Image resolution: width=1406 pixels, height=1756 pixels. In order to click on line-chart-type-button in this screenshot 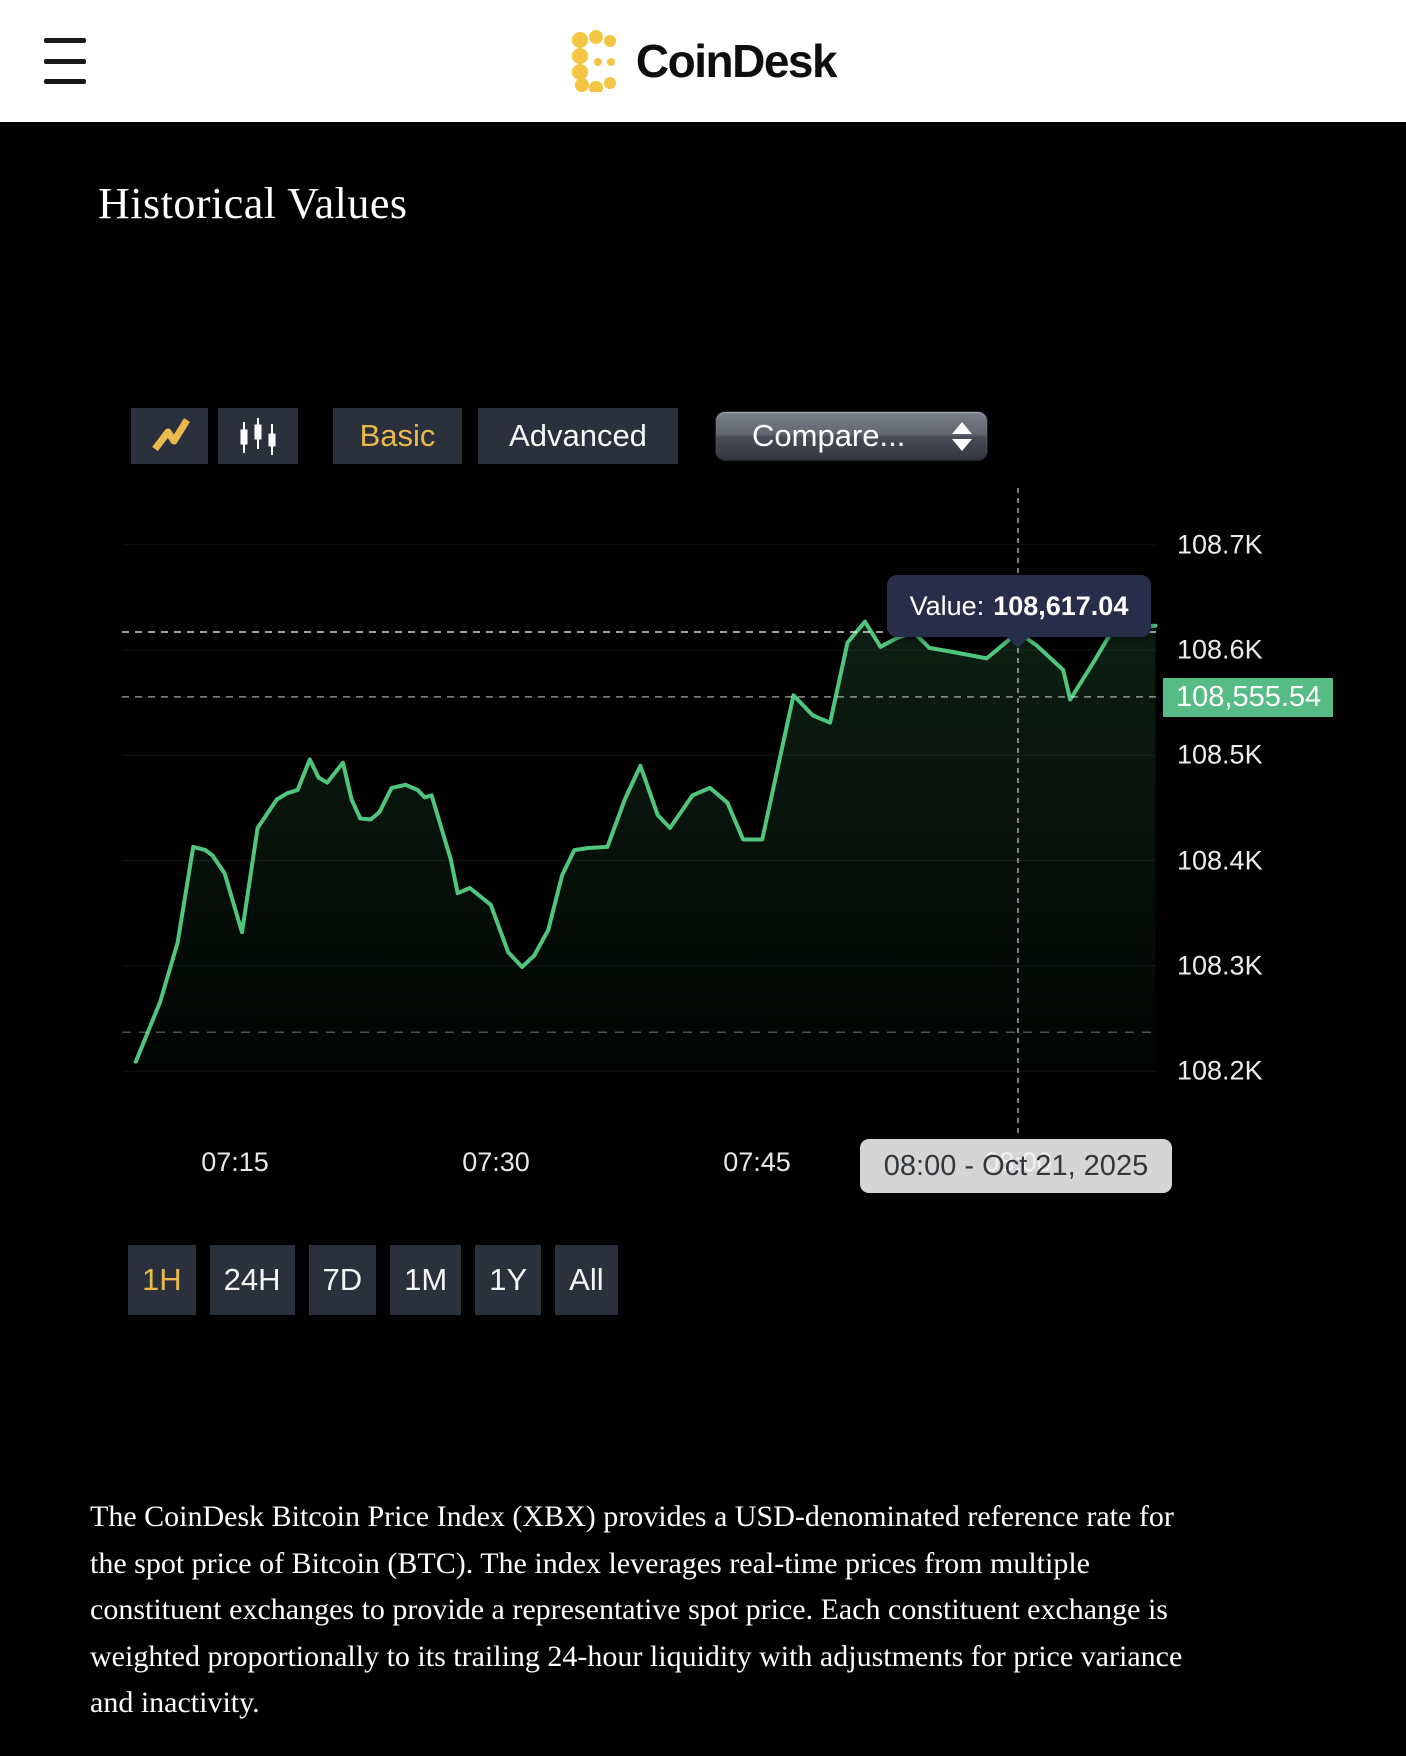, I will do `click(169, 436)`.